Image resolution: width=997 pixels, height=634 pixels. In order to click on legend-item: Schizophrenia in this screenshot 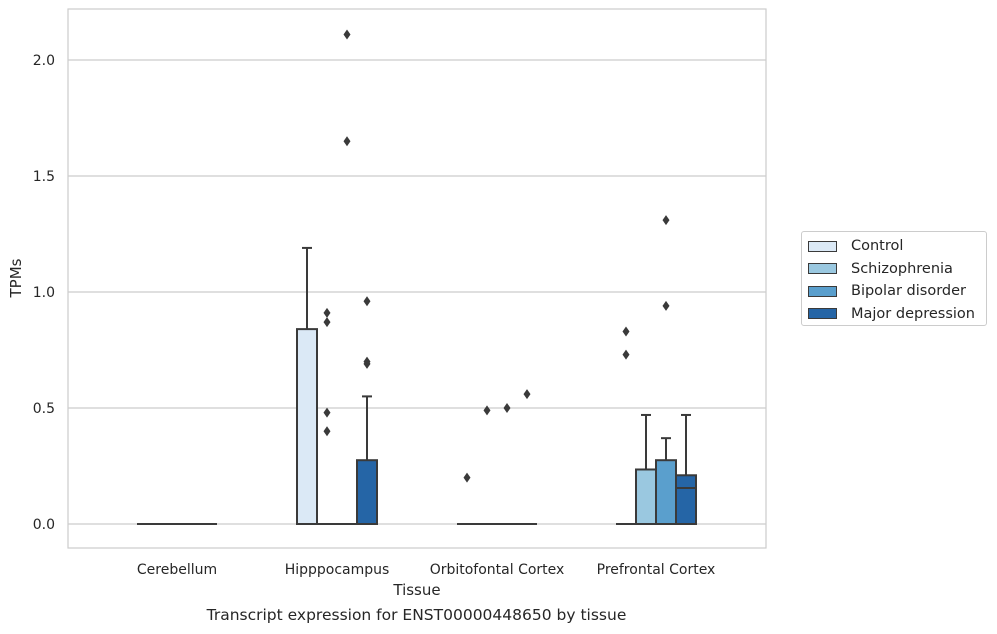, I will do `click(897, 269)`.